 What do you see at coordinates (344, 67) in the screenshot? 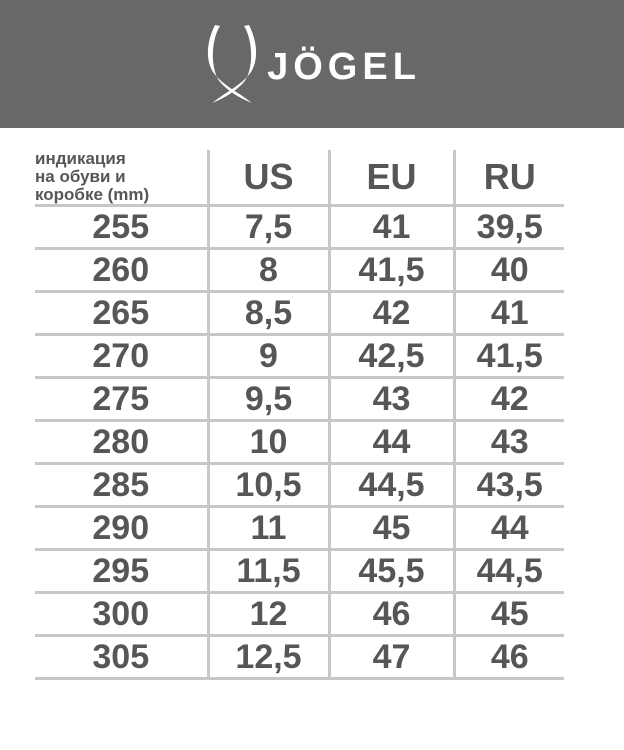
I see `brand-wordmark: JÖGEL` at bounding box center [344, 67].